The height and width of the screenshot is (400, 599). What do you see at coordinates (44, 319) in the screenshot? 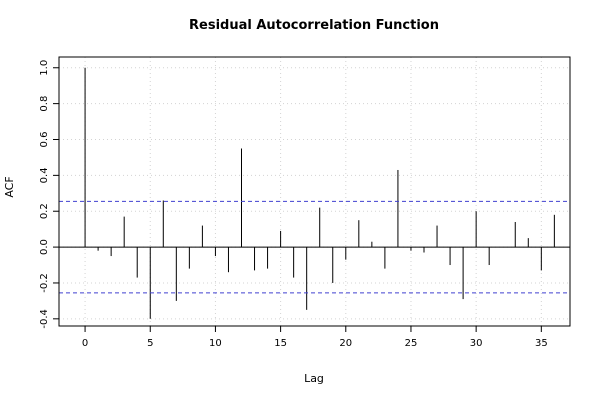
I see `y-tick-label: -0.4` at bounding box center [44, 319].